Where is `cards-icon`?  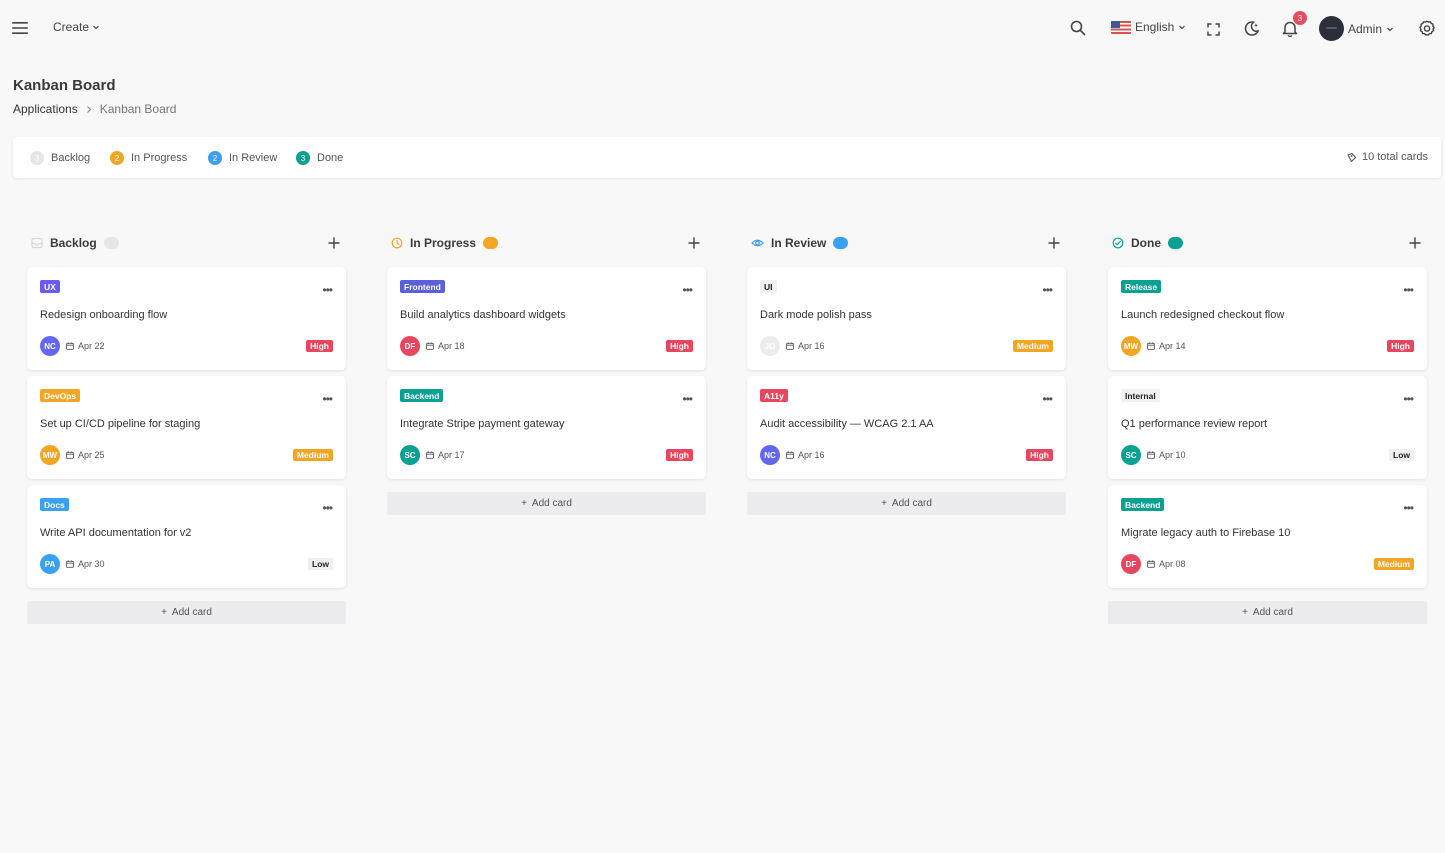 cards-icon is located at coordinates (1352, 157).